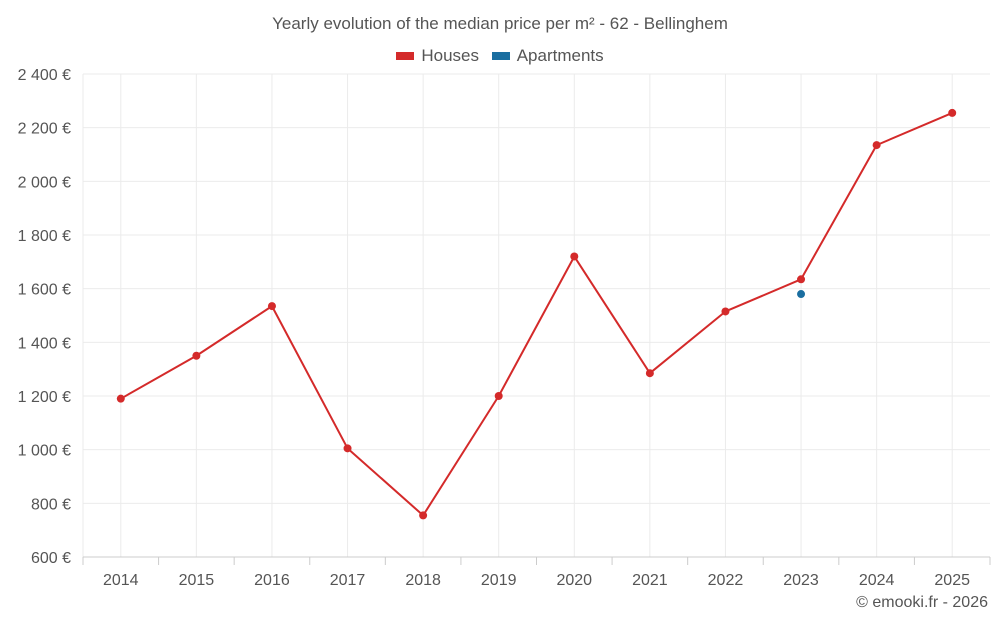  I want to click on legend-swatch-apartments, so click(500, 56).